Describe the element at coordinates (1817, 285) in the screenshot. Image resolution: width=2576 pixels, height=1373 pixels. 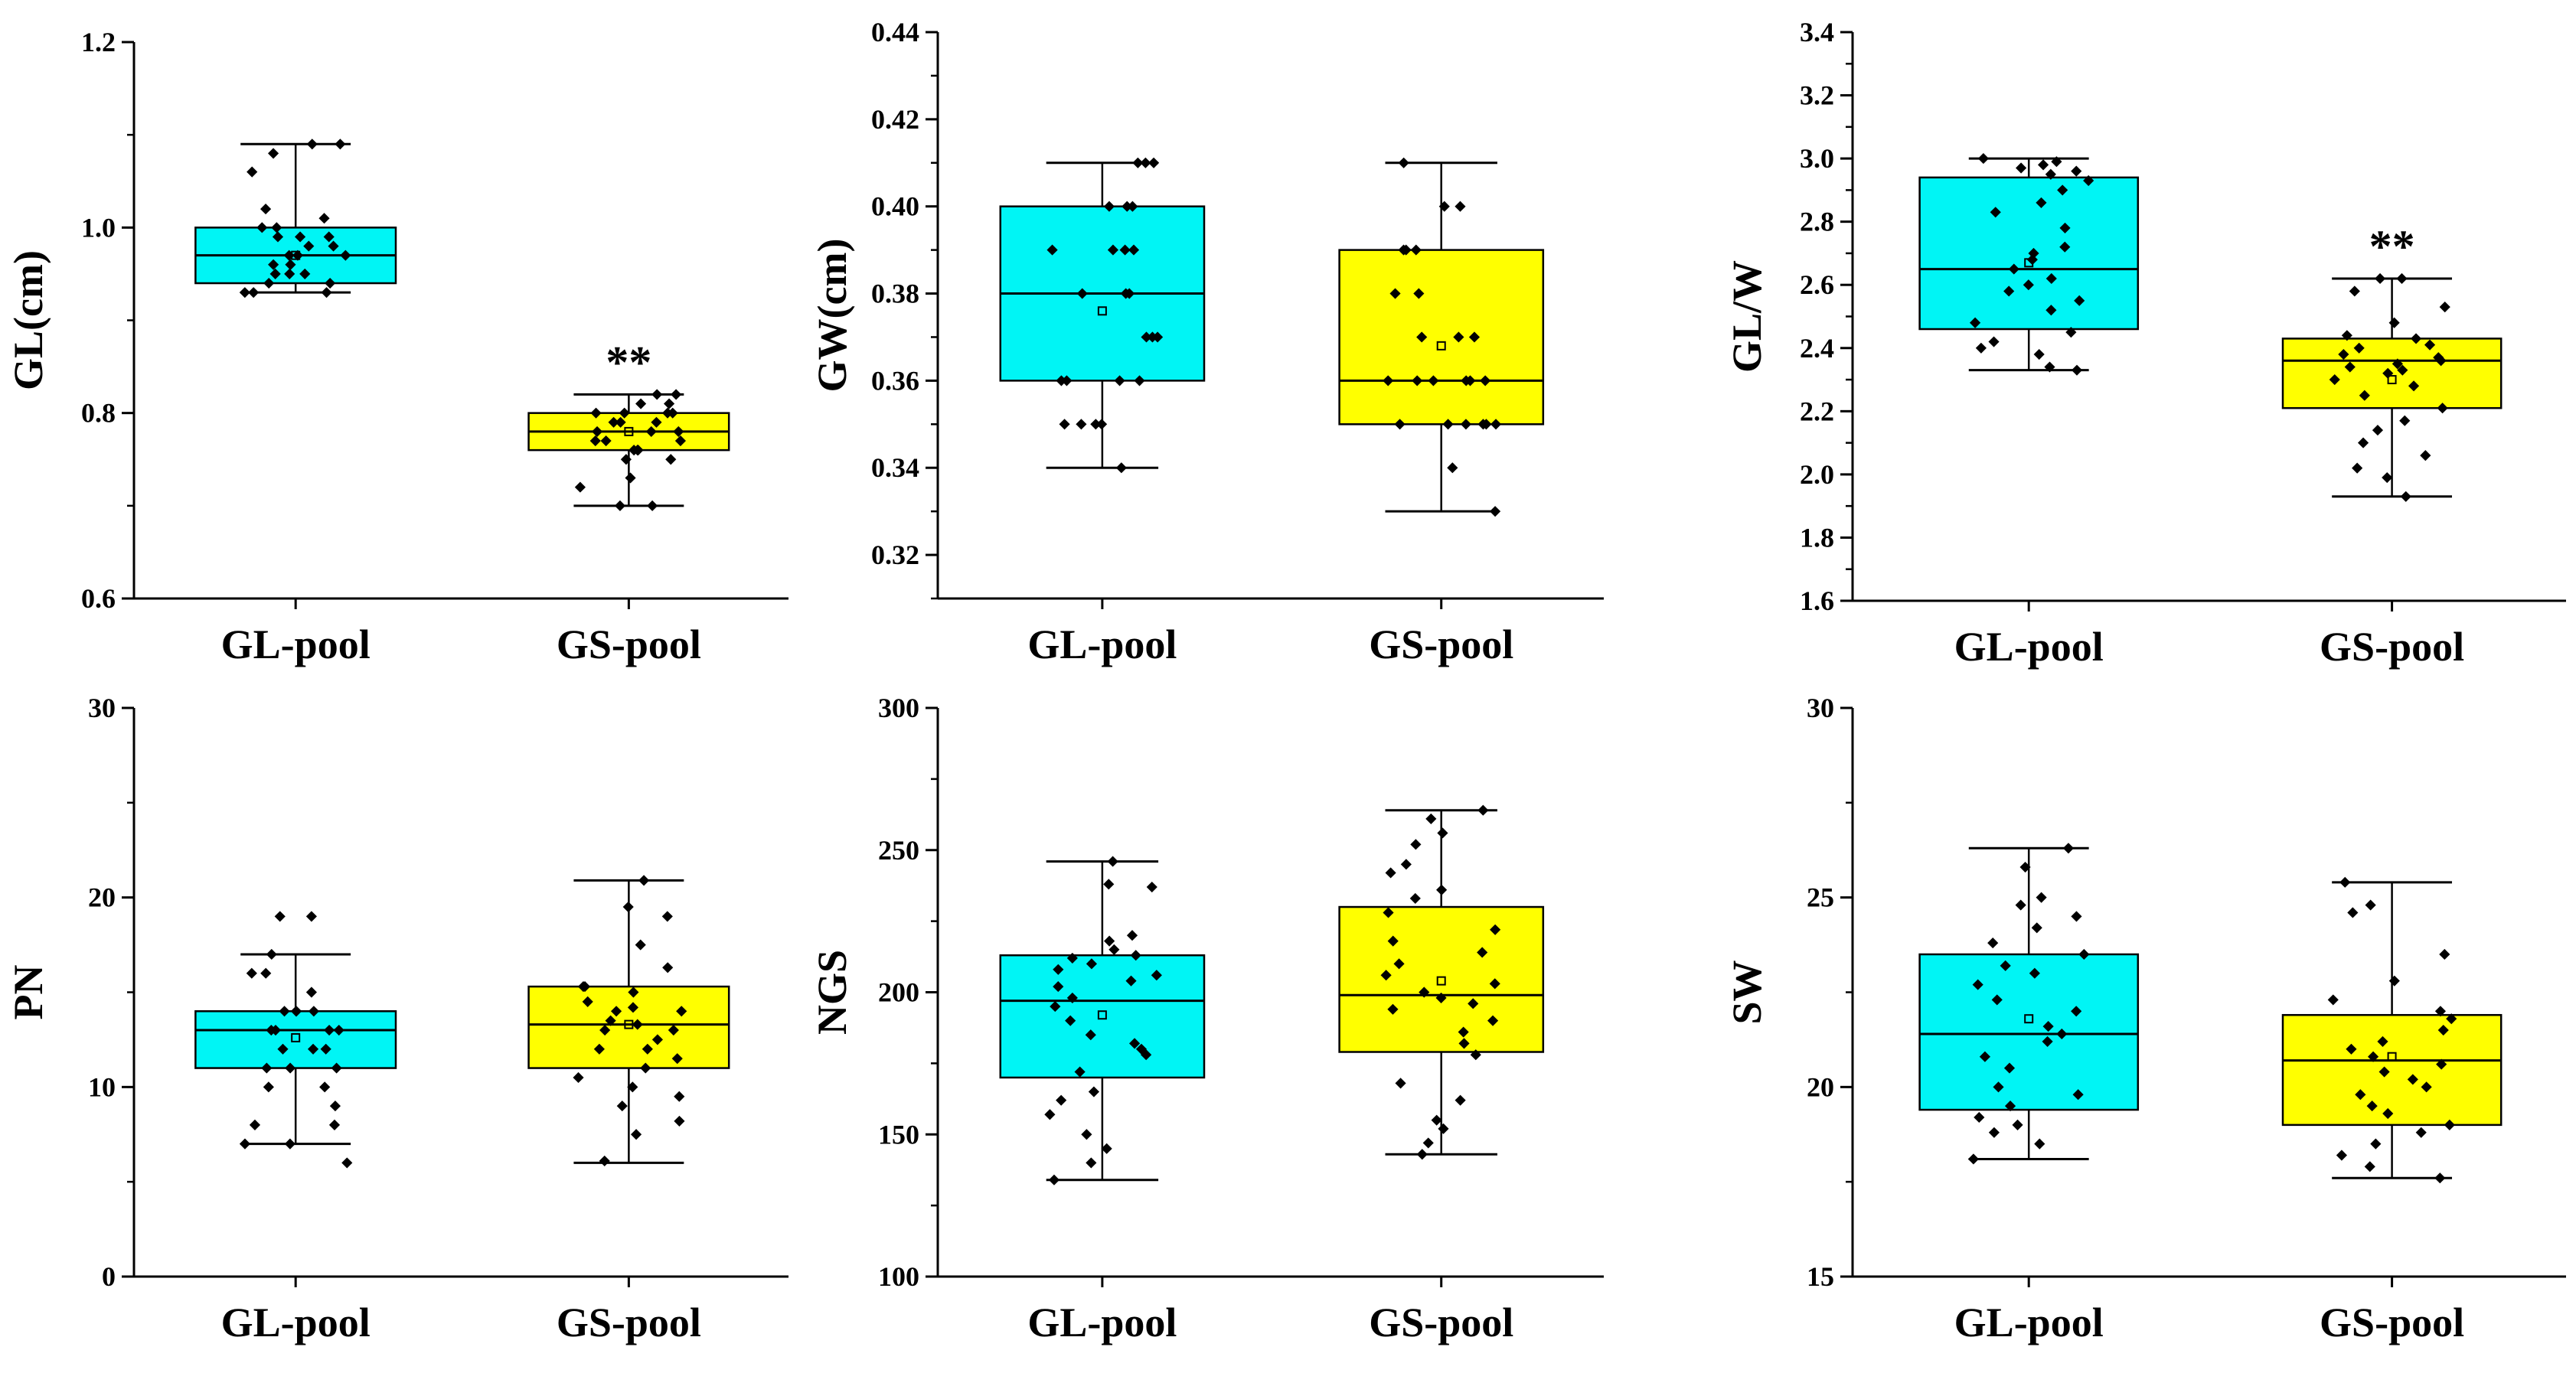
I see `y-tick-label: 2.6` at that location.